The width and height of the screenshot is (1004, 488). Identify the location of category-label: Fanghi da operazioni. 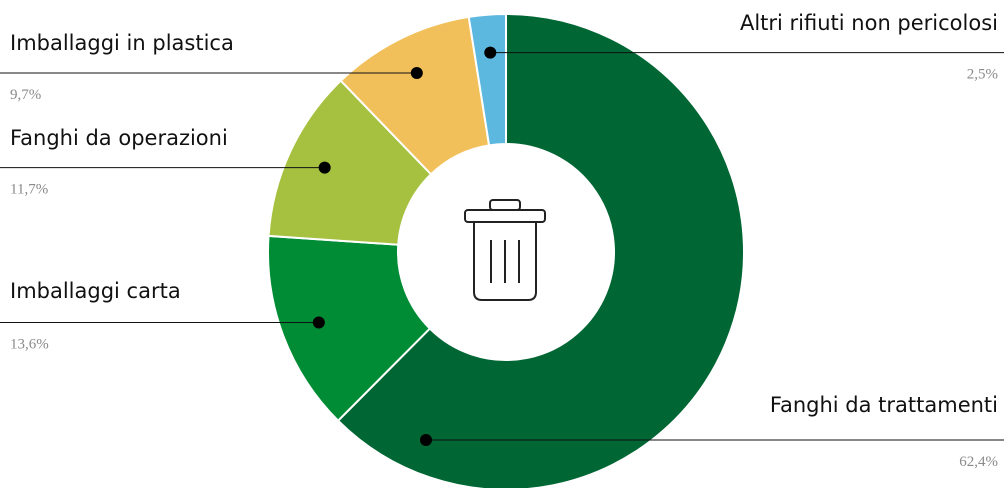
(119, 138).